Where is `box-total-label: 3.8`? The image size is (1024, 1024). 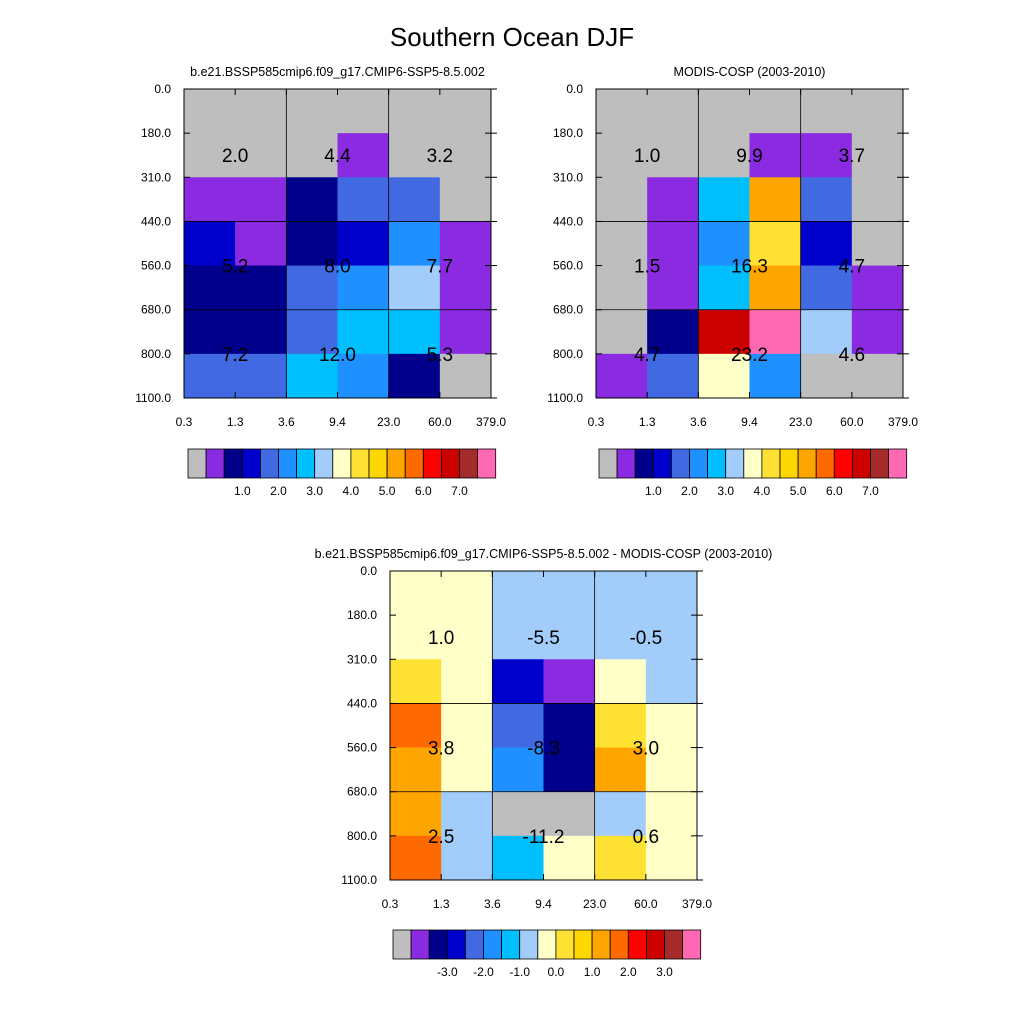 box-total-label: 3.8 is located at coordinates (441, 749).